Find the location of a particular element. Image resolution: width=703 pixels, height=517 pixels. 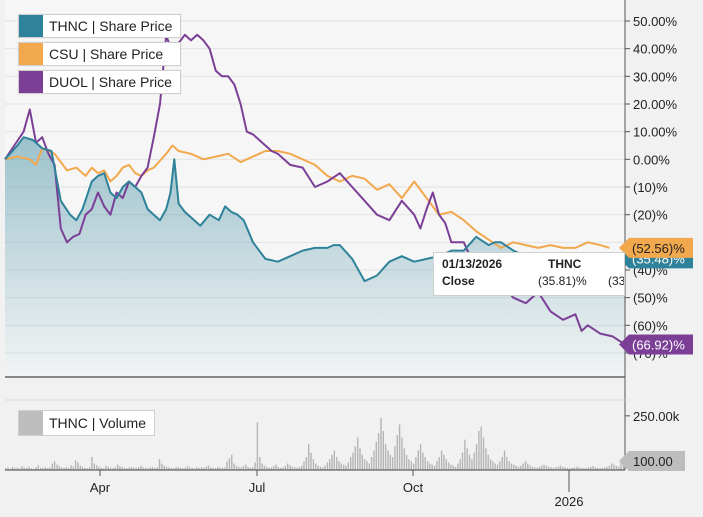

end-label-duol-text: (66.92)% is located at coordinates (658, 344).